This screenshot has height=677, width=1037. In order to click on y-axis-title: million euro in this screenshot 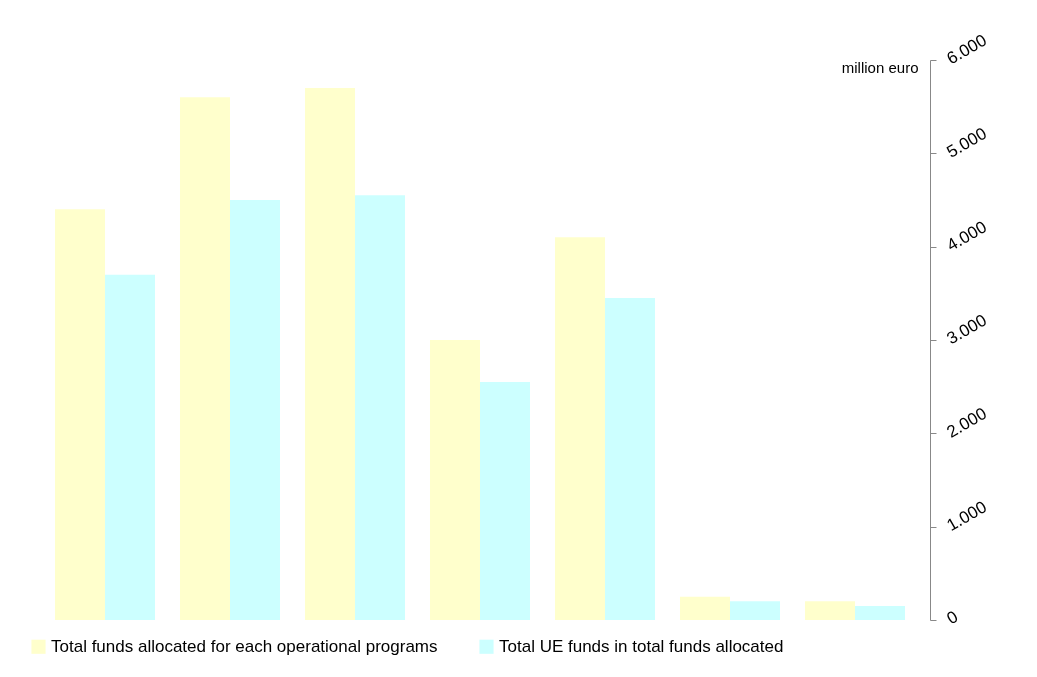, I will do `click(880, 67)`.